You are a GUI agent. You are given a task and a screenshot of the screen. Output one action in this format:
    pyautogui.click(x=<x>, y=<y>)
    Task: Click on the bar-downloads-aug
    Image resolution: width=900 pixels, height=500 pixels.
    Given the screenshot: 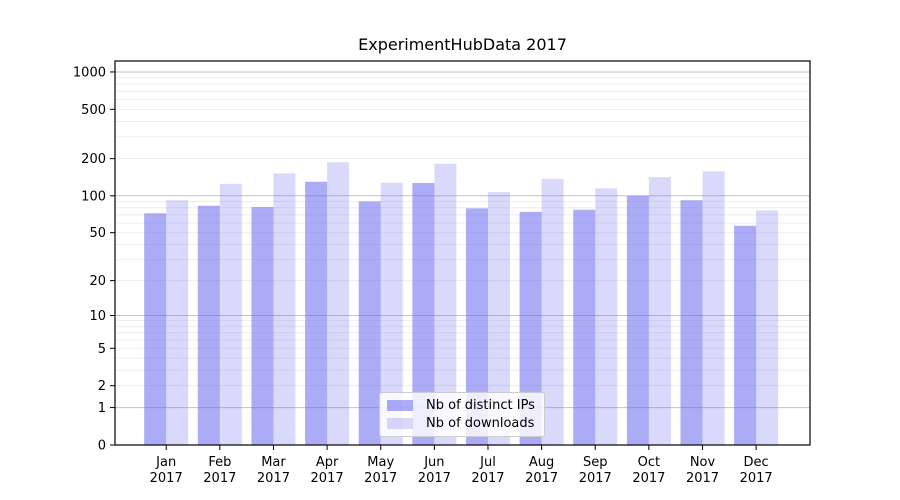 What is the action you would take?
    pyautogui.click(x=552, y=311)
    